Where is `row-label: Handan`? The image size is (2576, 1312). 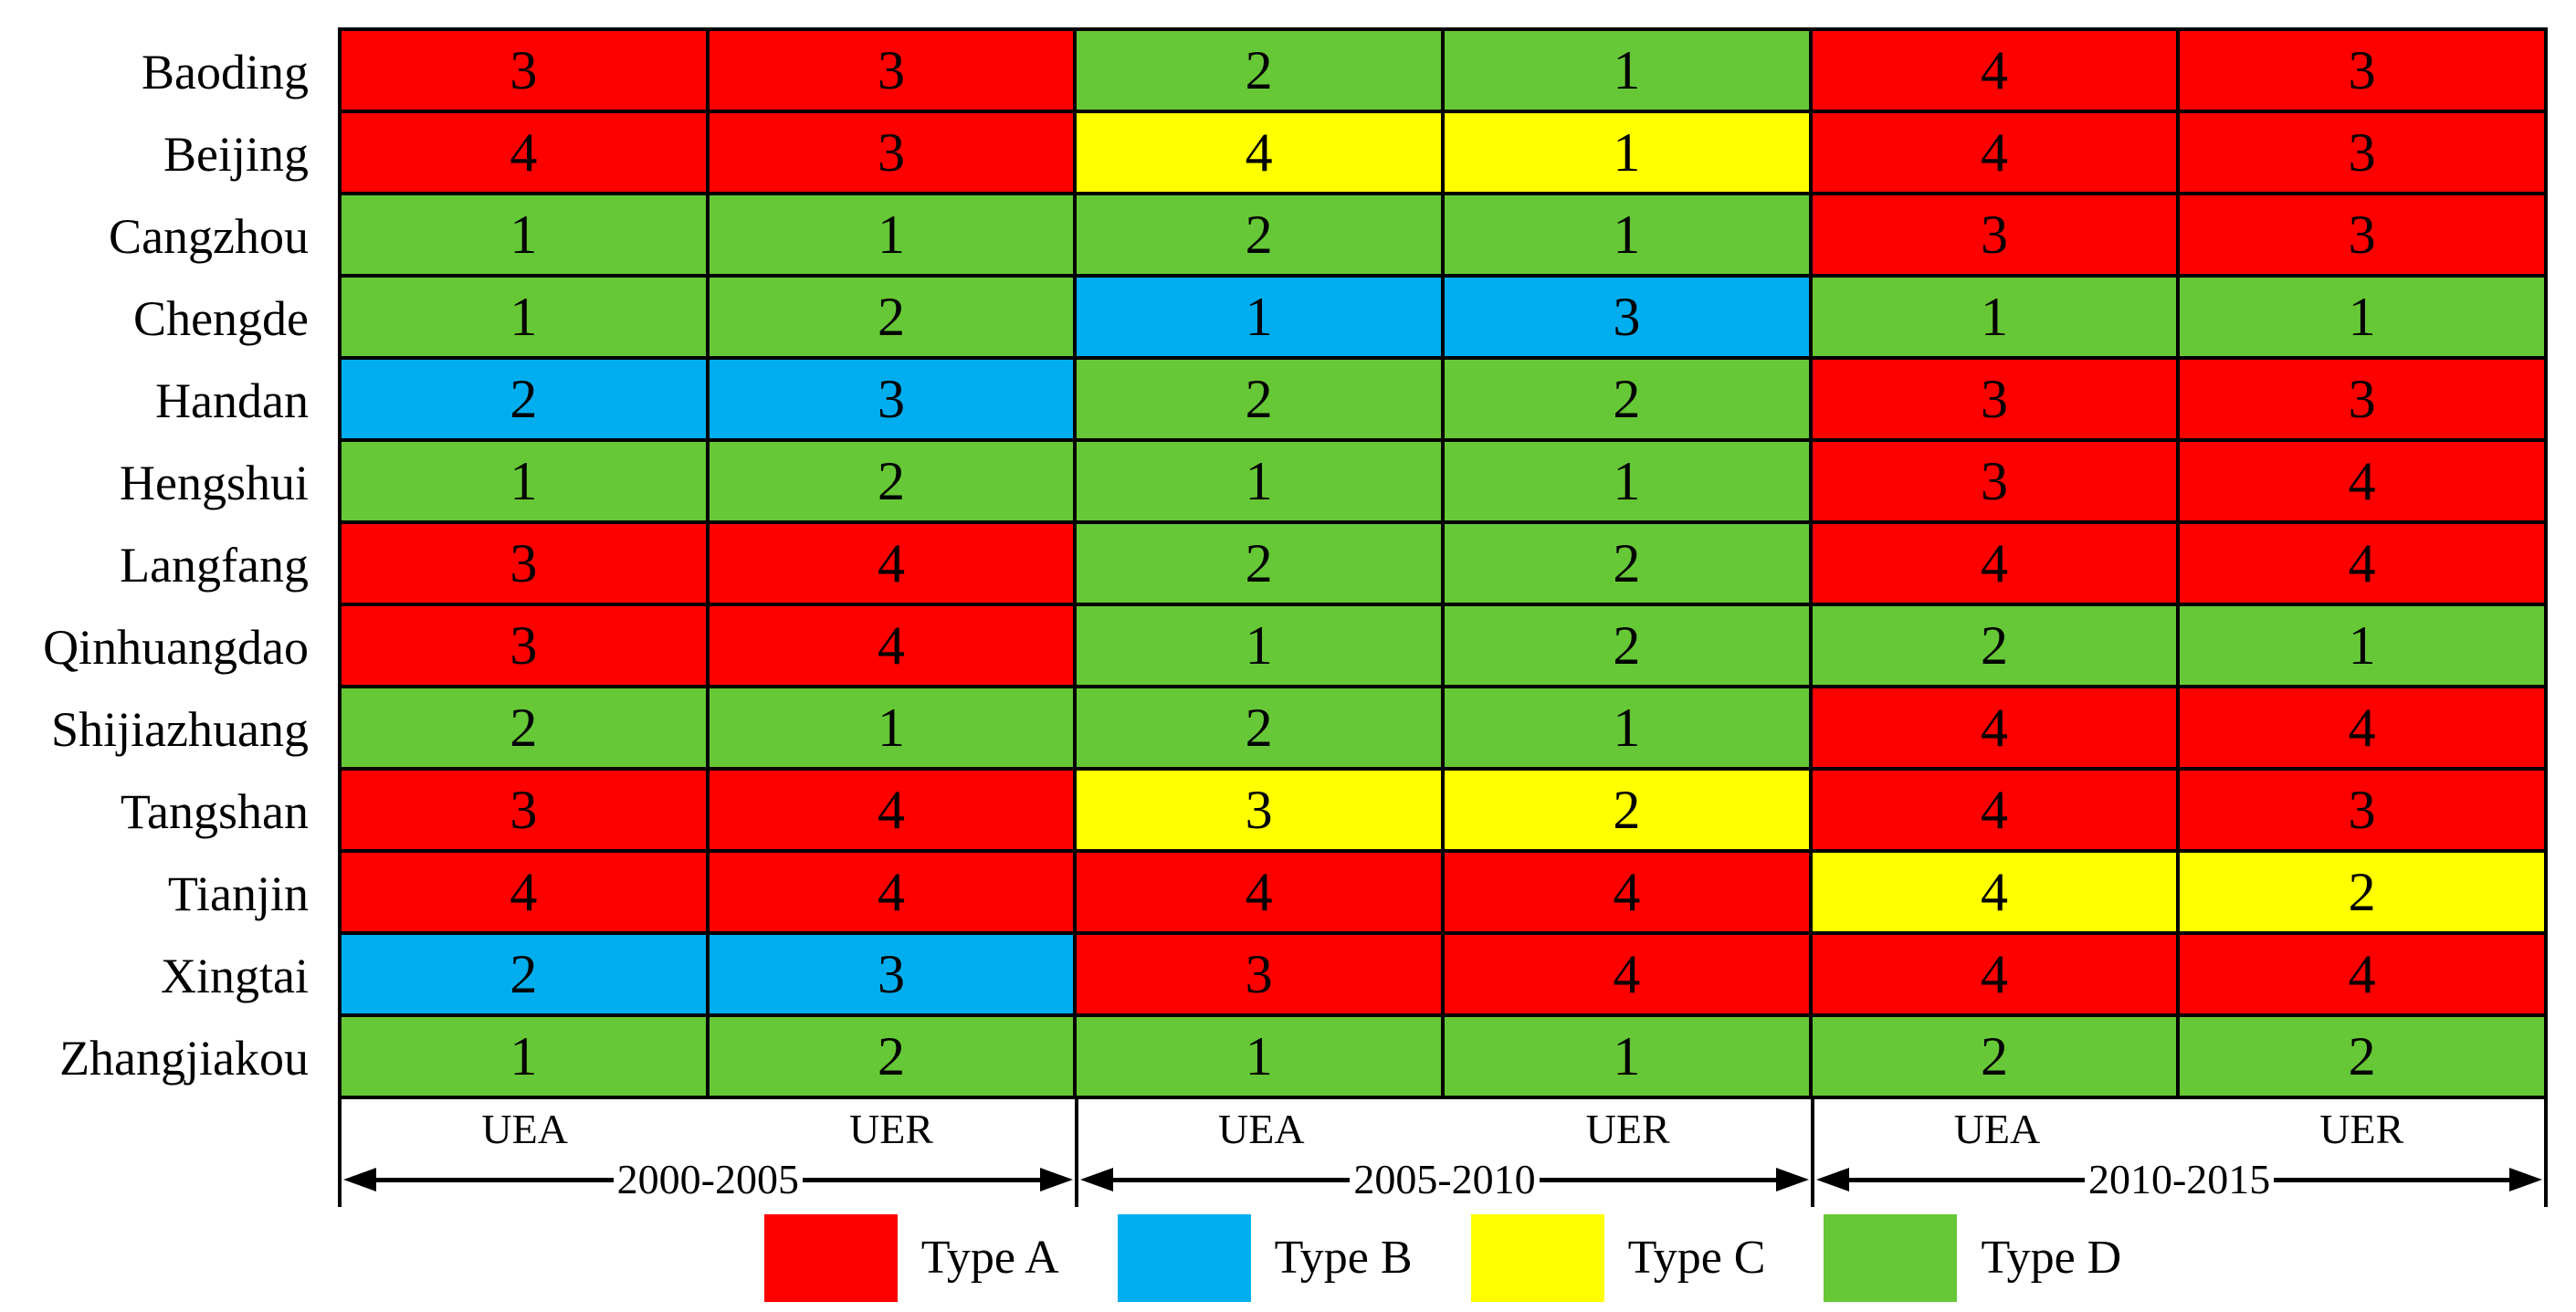 row-label: Handan is located at coordinates (232, 400).